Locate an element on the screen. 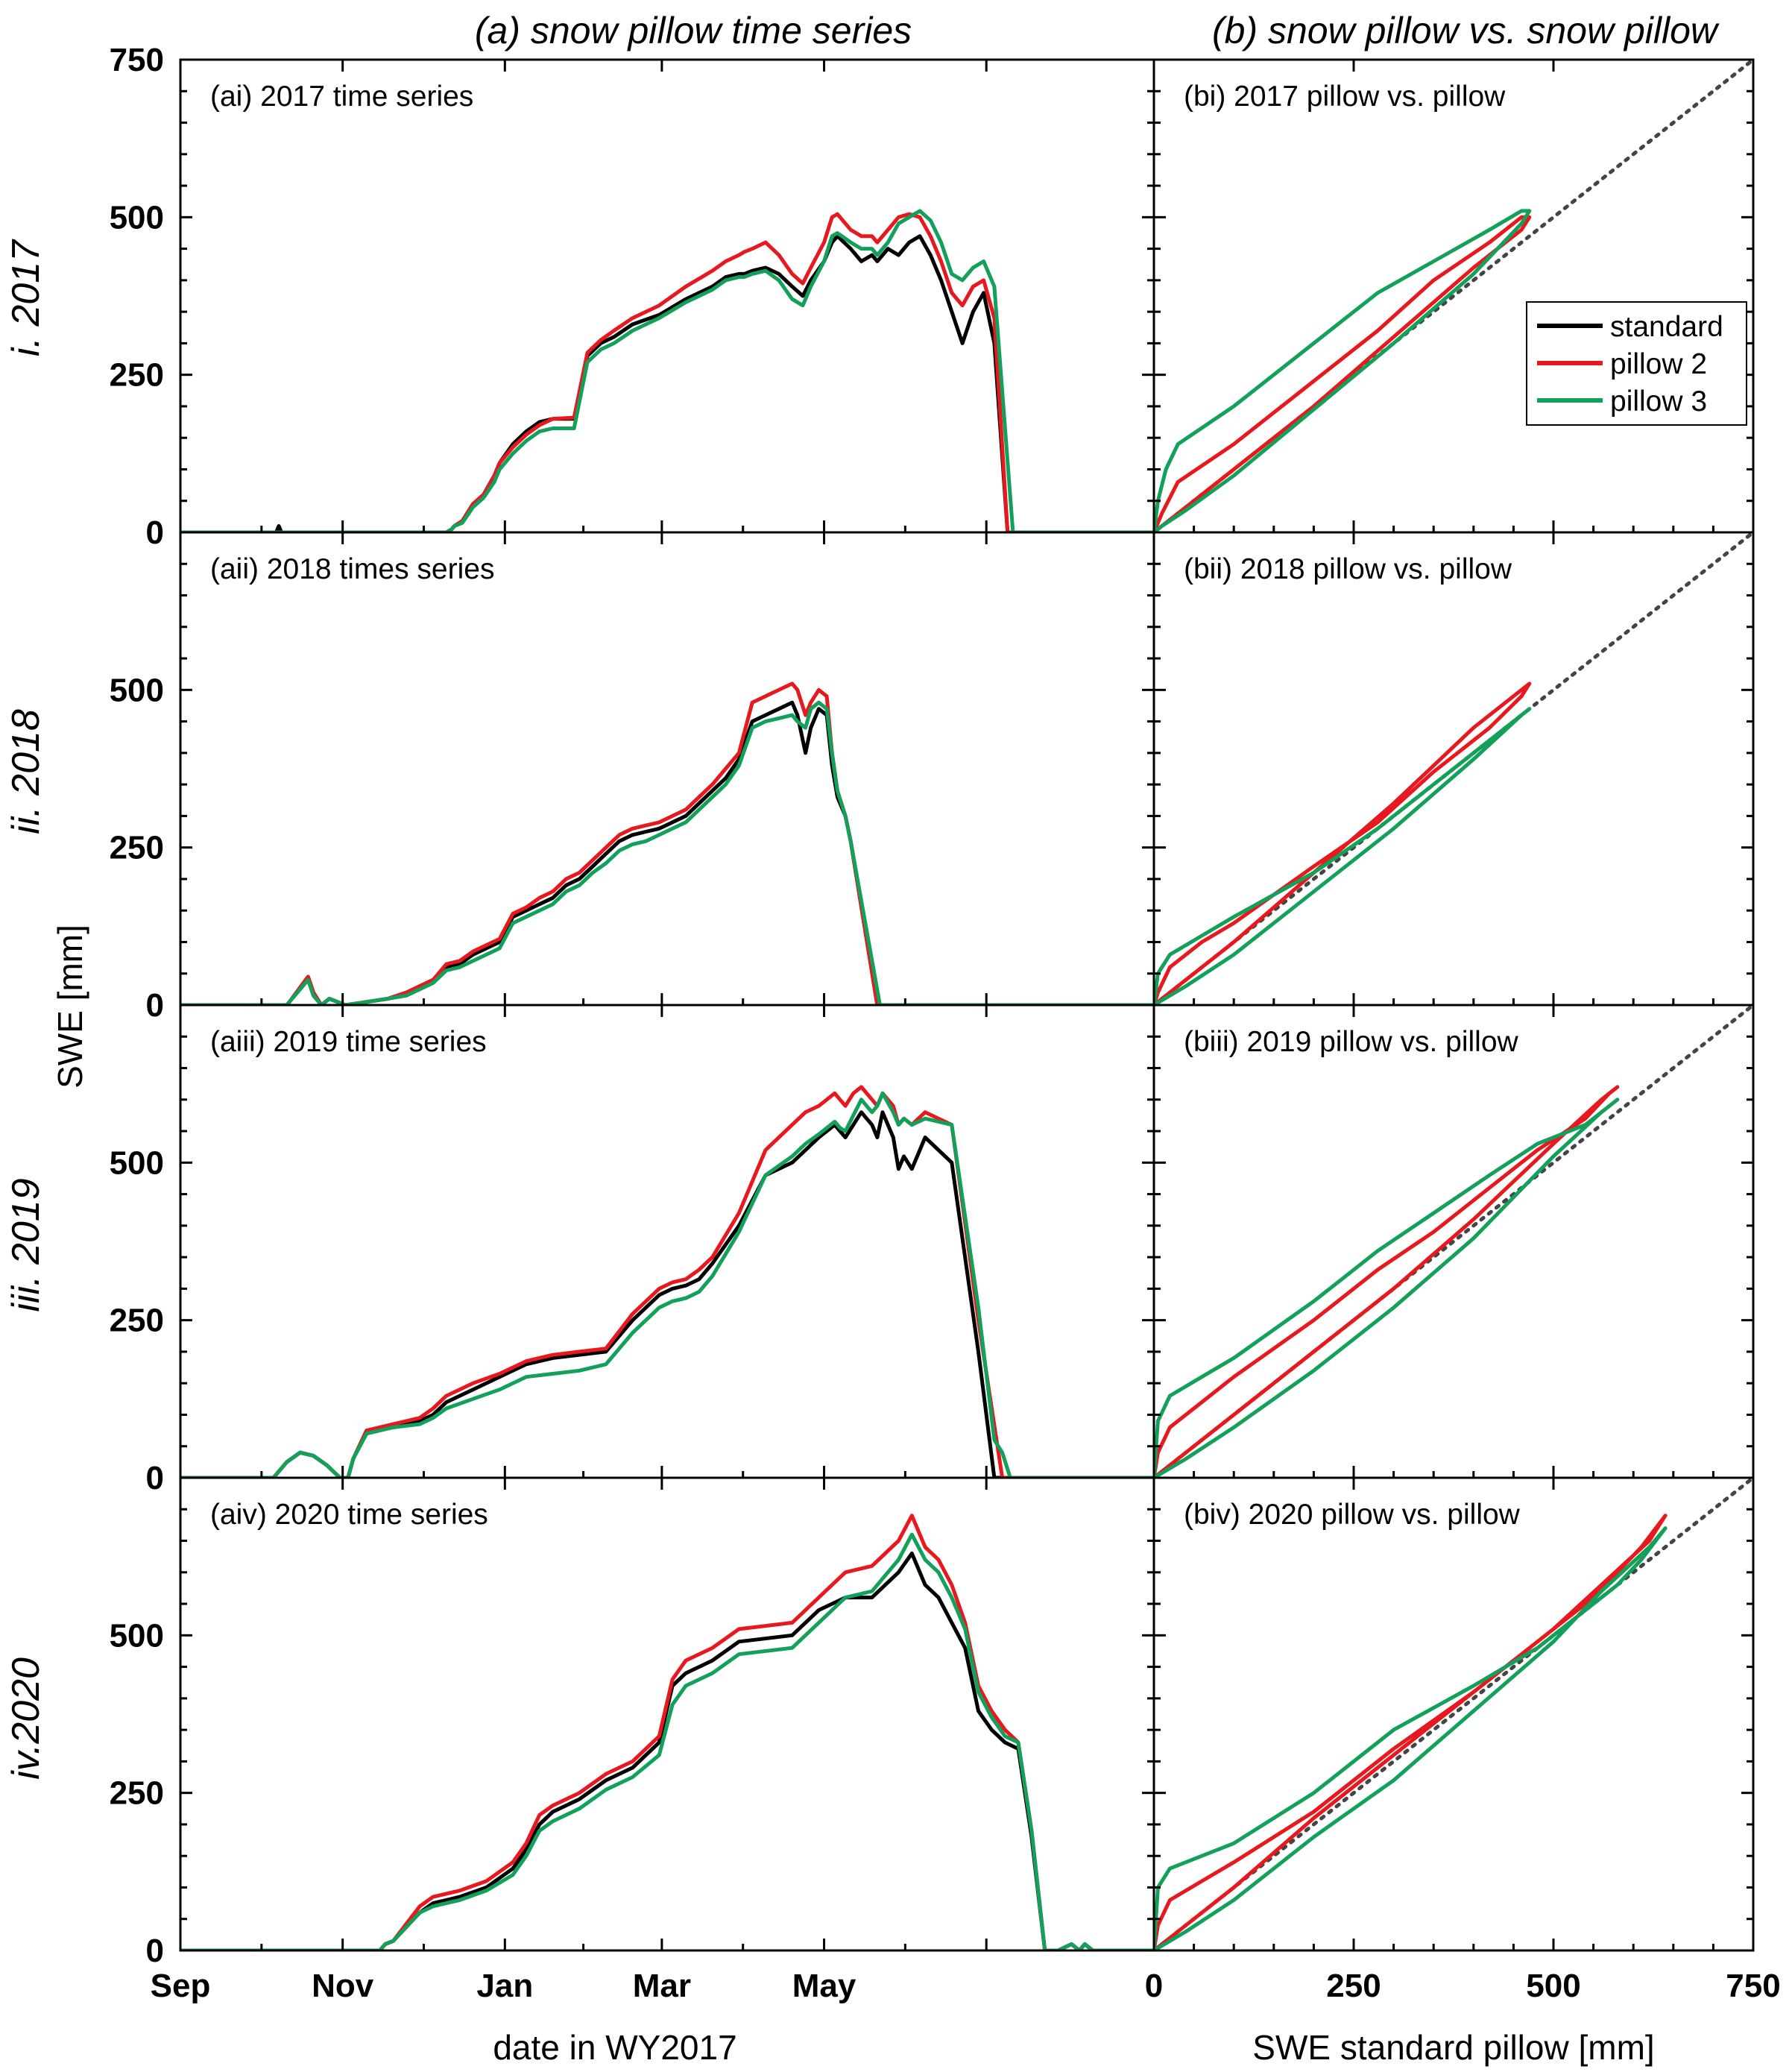 This screenshot has width=1792, height=2072. y-tick-label-aiii: 500 is located at coordinates (137, 1163).